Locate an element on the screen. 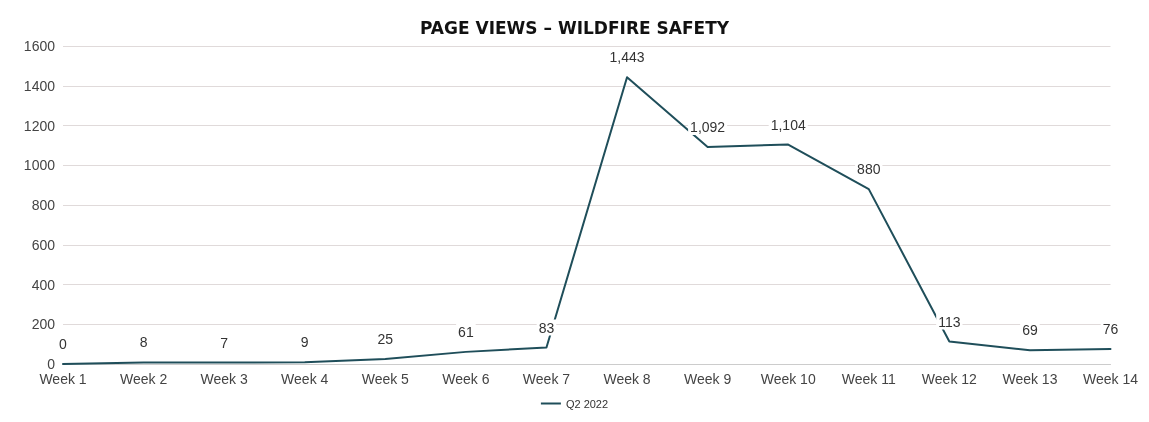 This screenshot has width=1149, height=422. x-tick-label: Week 8 is located at coordinates (627, 379).